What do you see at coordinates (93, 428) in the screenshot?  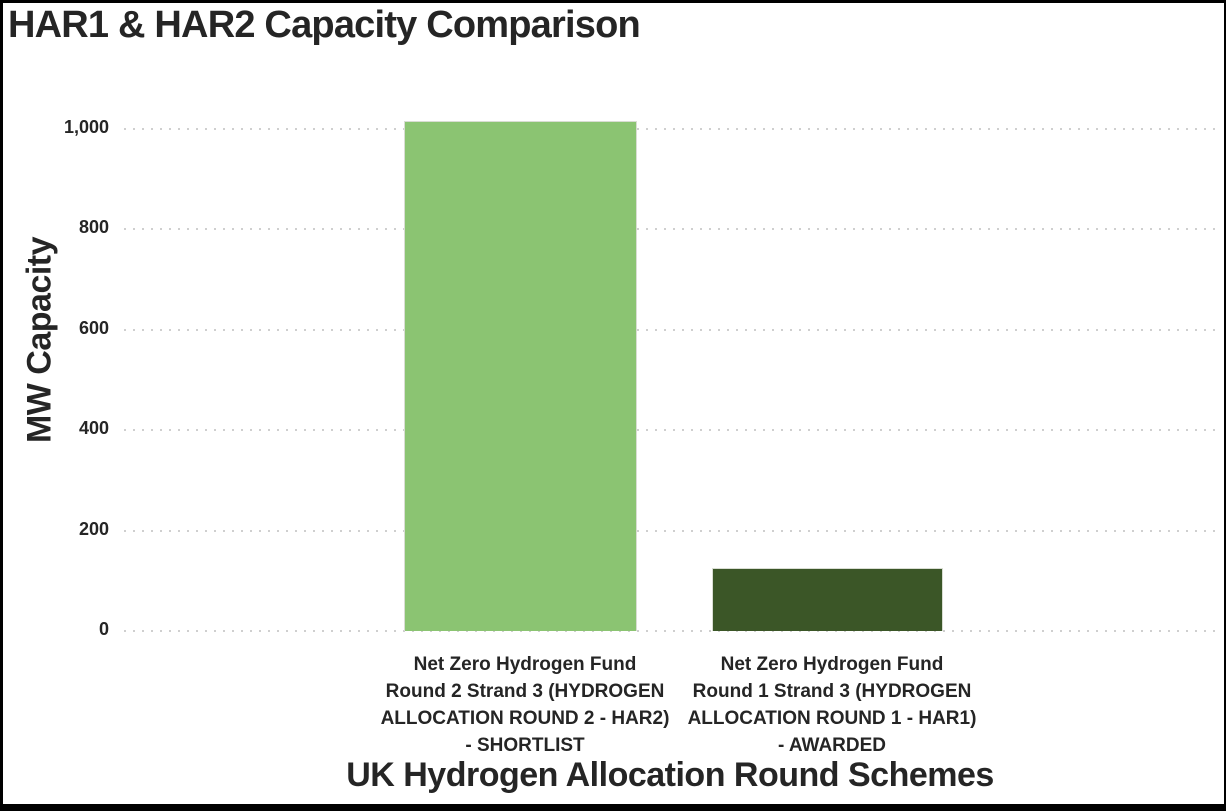 I see `y-tick-400: 400` at bounding box center [93, 428].